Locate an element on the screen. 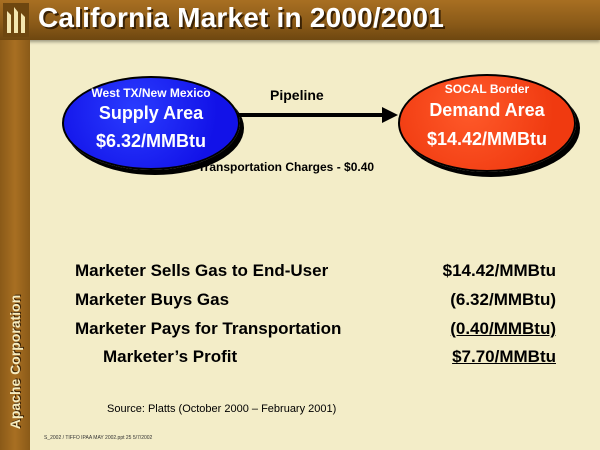  sidebar is located at coordinates (15, 245).